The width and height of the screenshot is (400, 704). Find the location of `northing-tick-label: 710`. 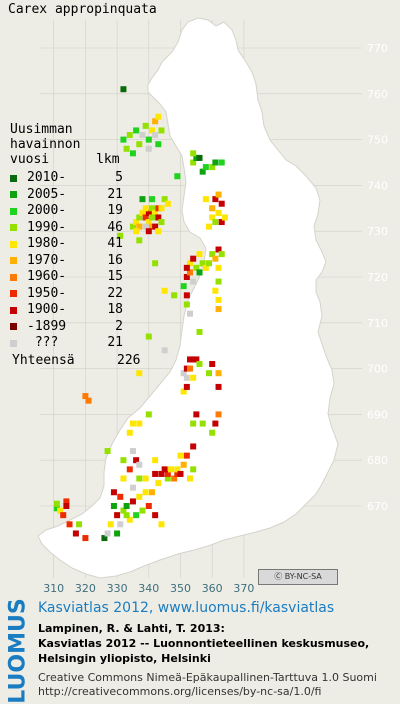

northing-tick-label: 710 is located at coordinates (377, 323).